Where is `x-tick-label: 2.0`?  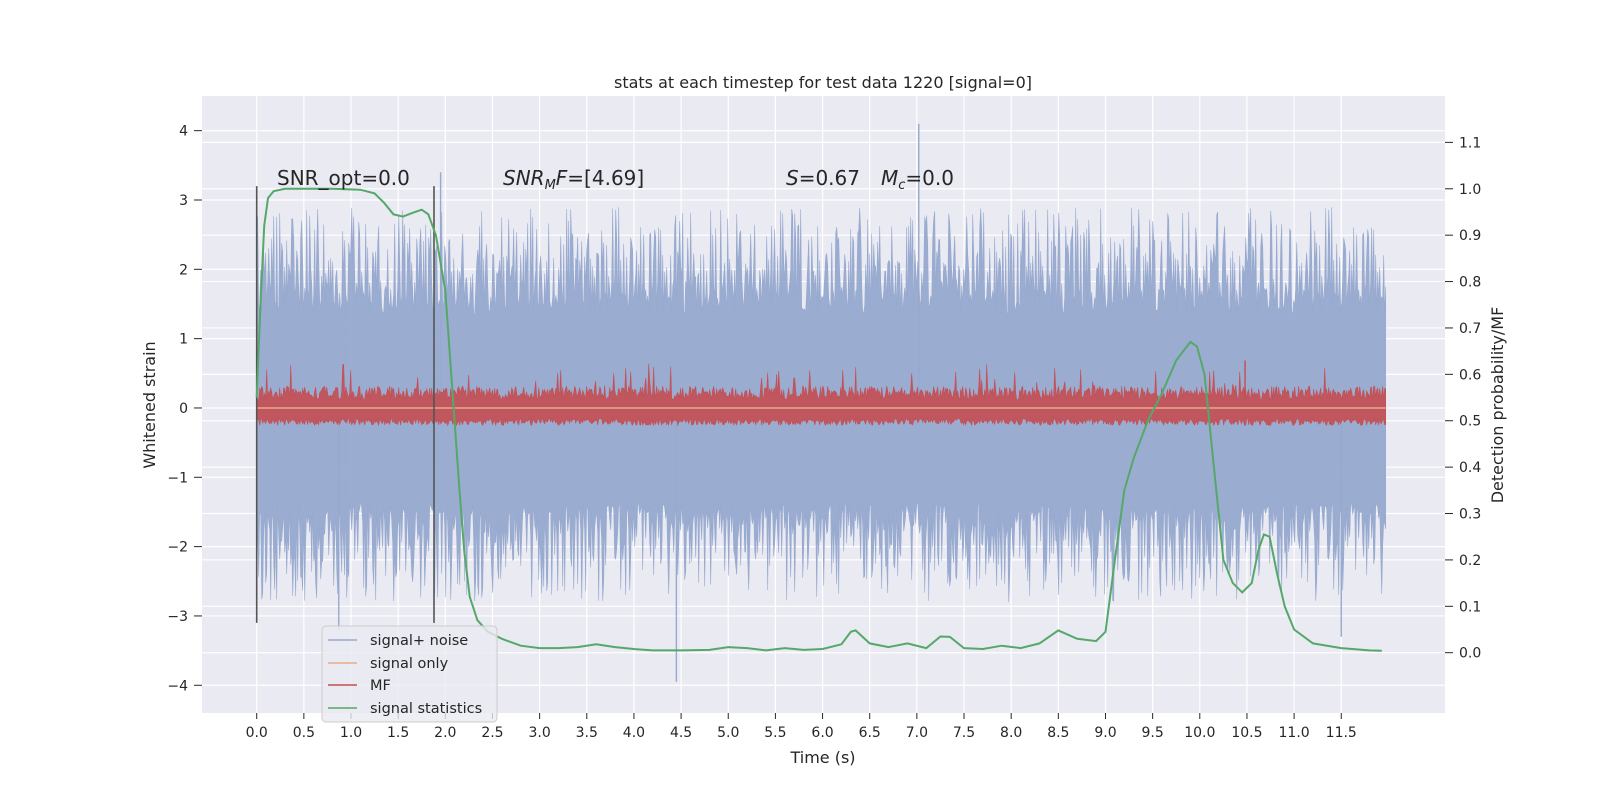 x-tick-label: 2.0 is located at coordinates (445, 733).